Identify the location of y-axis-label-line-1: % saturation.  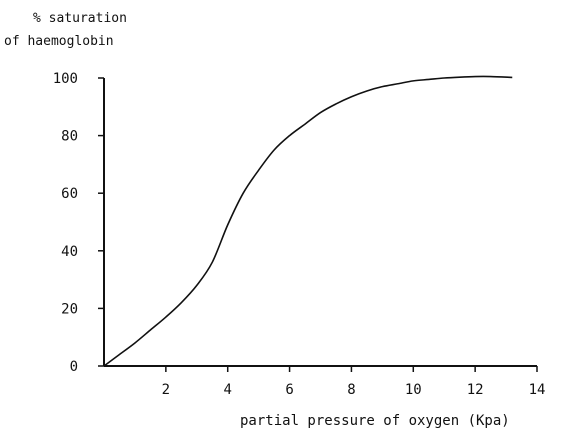
(80, 18).